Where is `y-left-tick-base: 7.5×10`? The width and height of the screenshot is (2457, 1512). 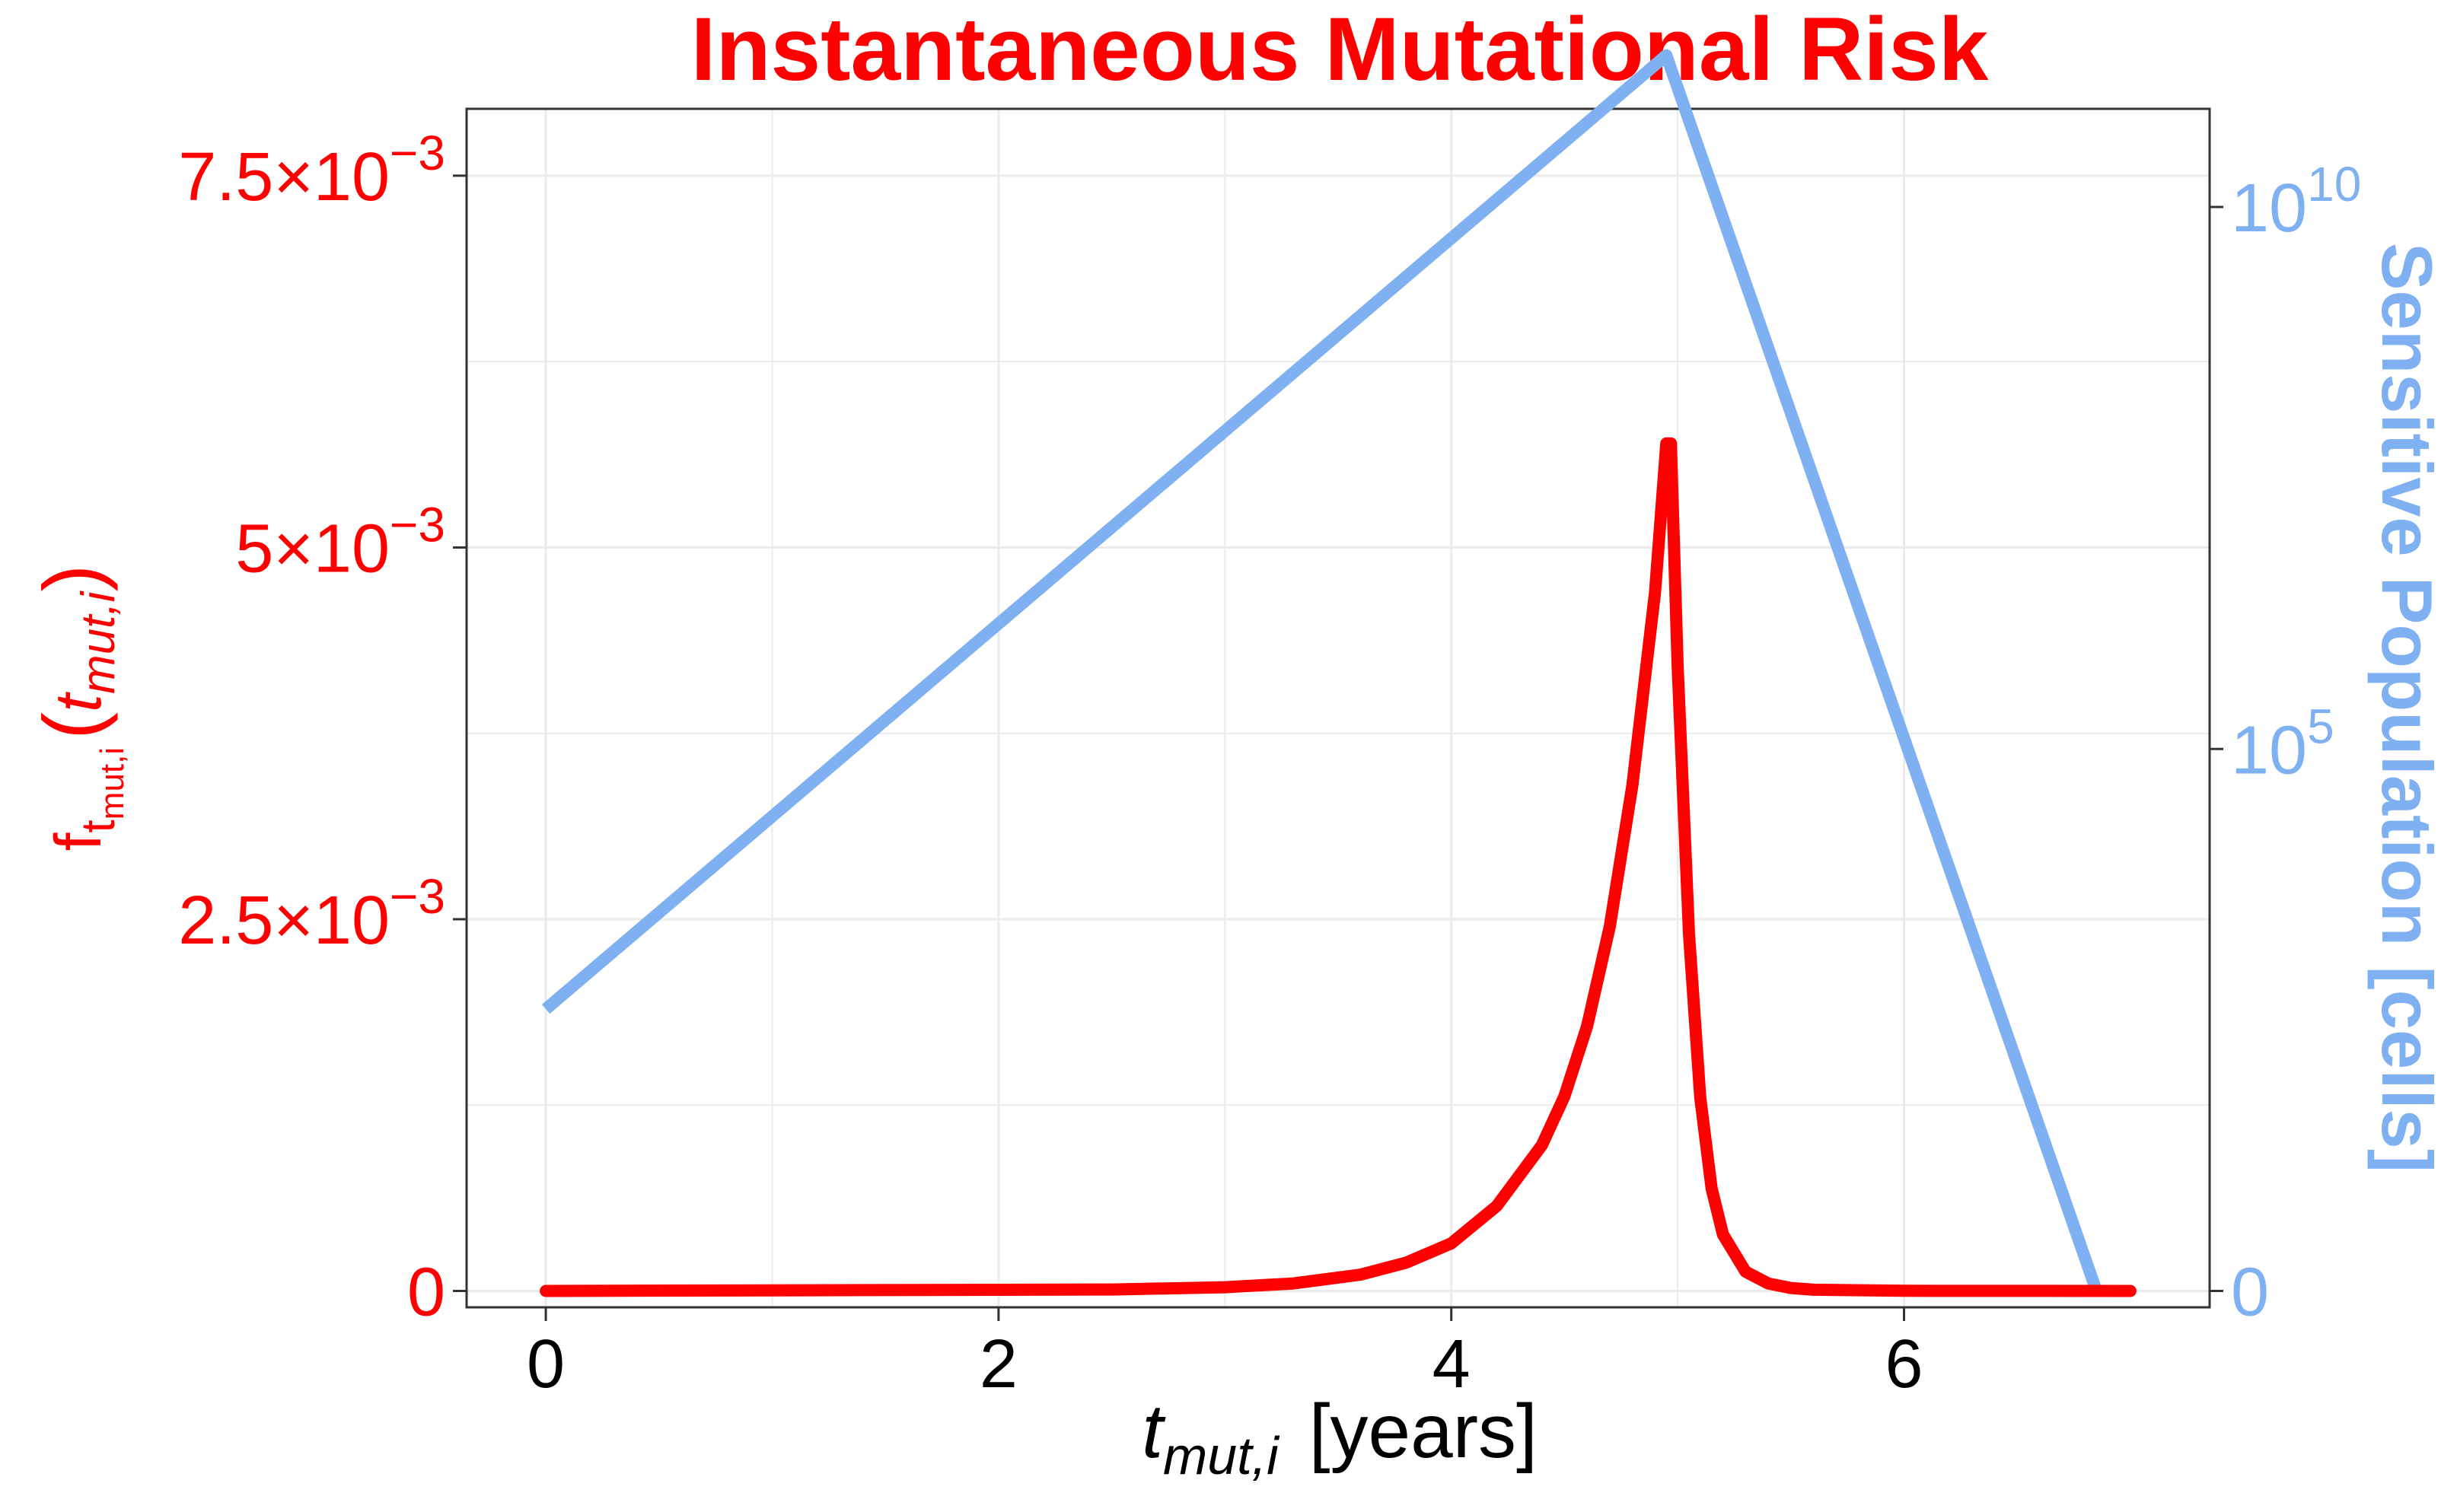
y-left-tick-base: 7.5×10 is located at coordinates (284, 177).